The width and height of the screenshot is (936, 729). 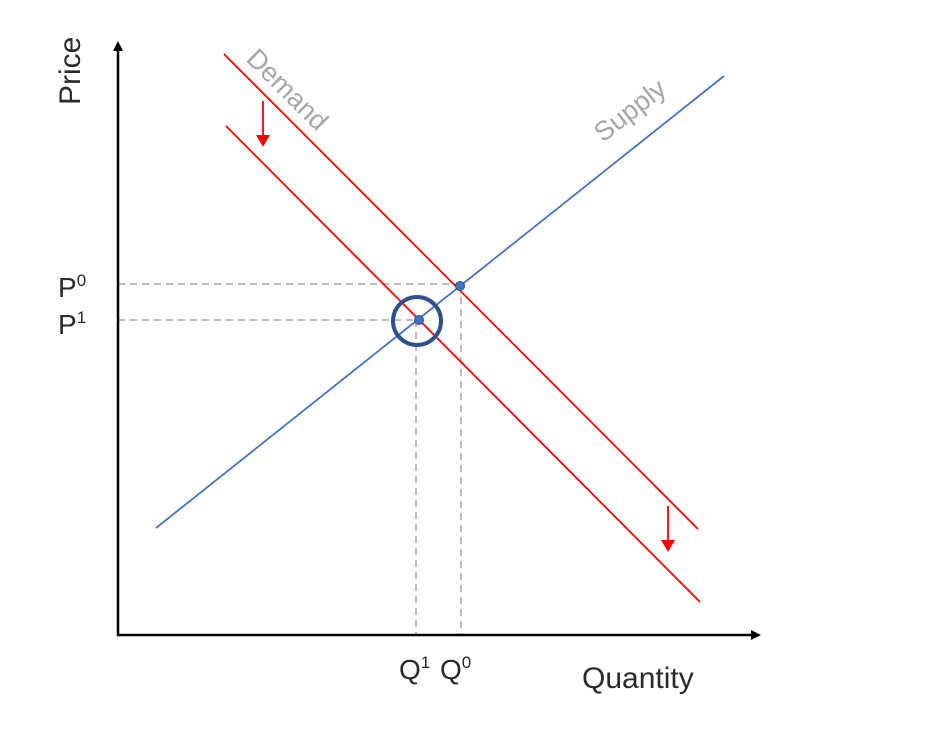 What do you see at coordinates (72, 287) in the screenshot?
I see `price-tick-p0: P0` at bounding box center [72, 287].